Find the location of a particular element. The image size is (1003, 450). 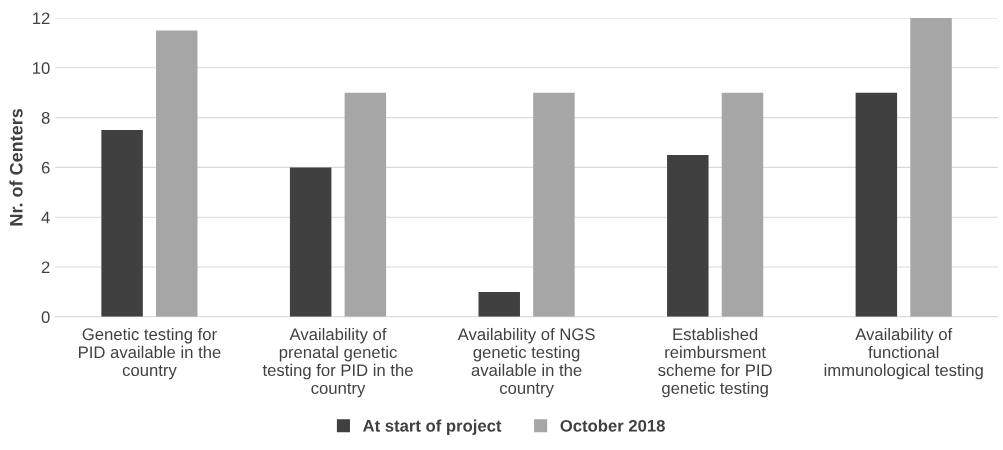

y-tick-label: 8 is located at coordinates (45, 118).